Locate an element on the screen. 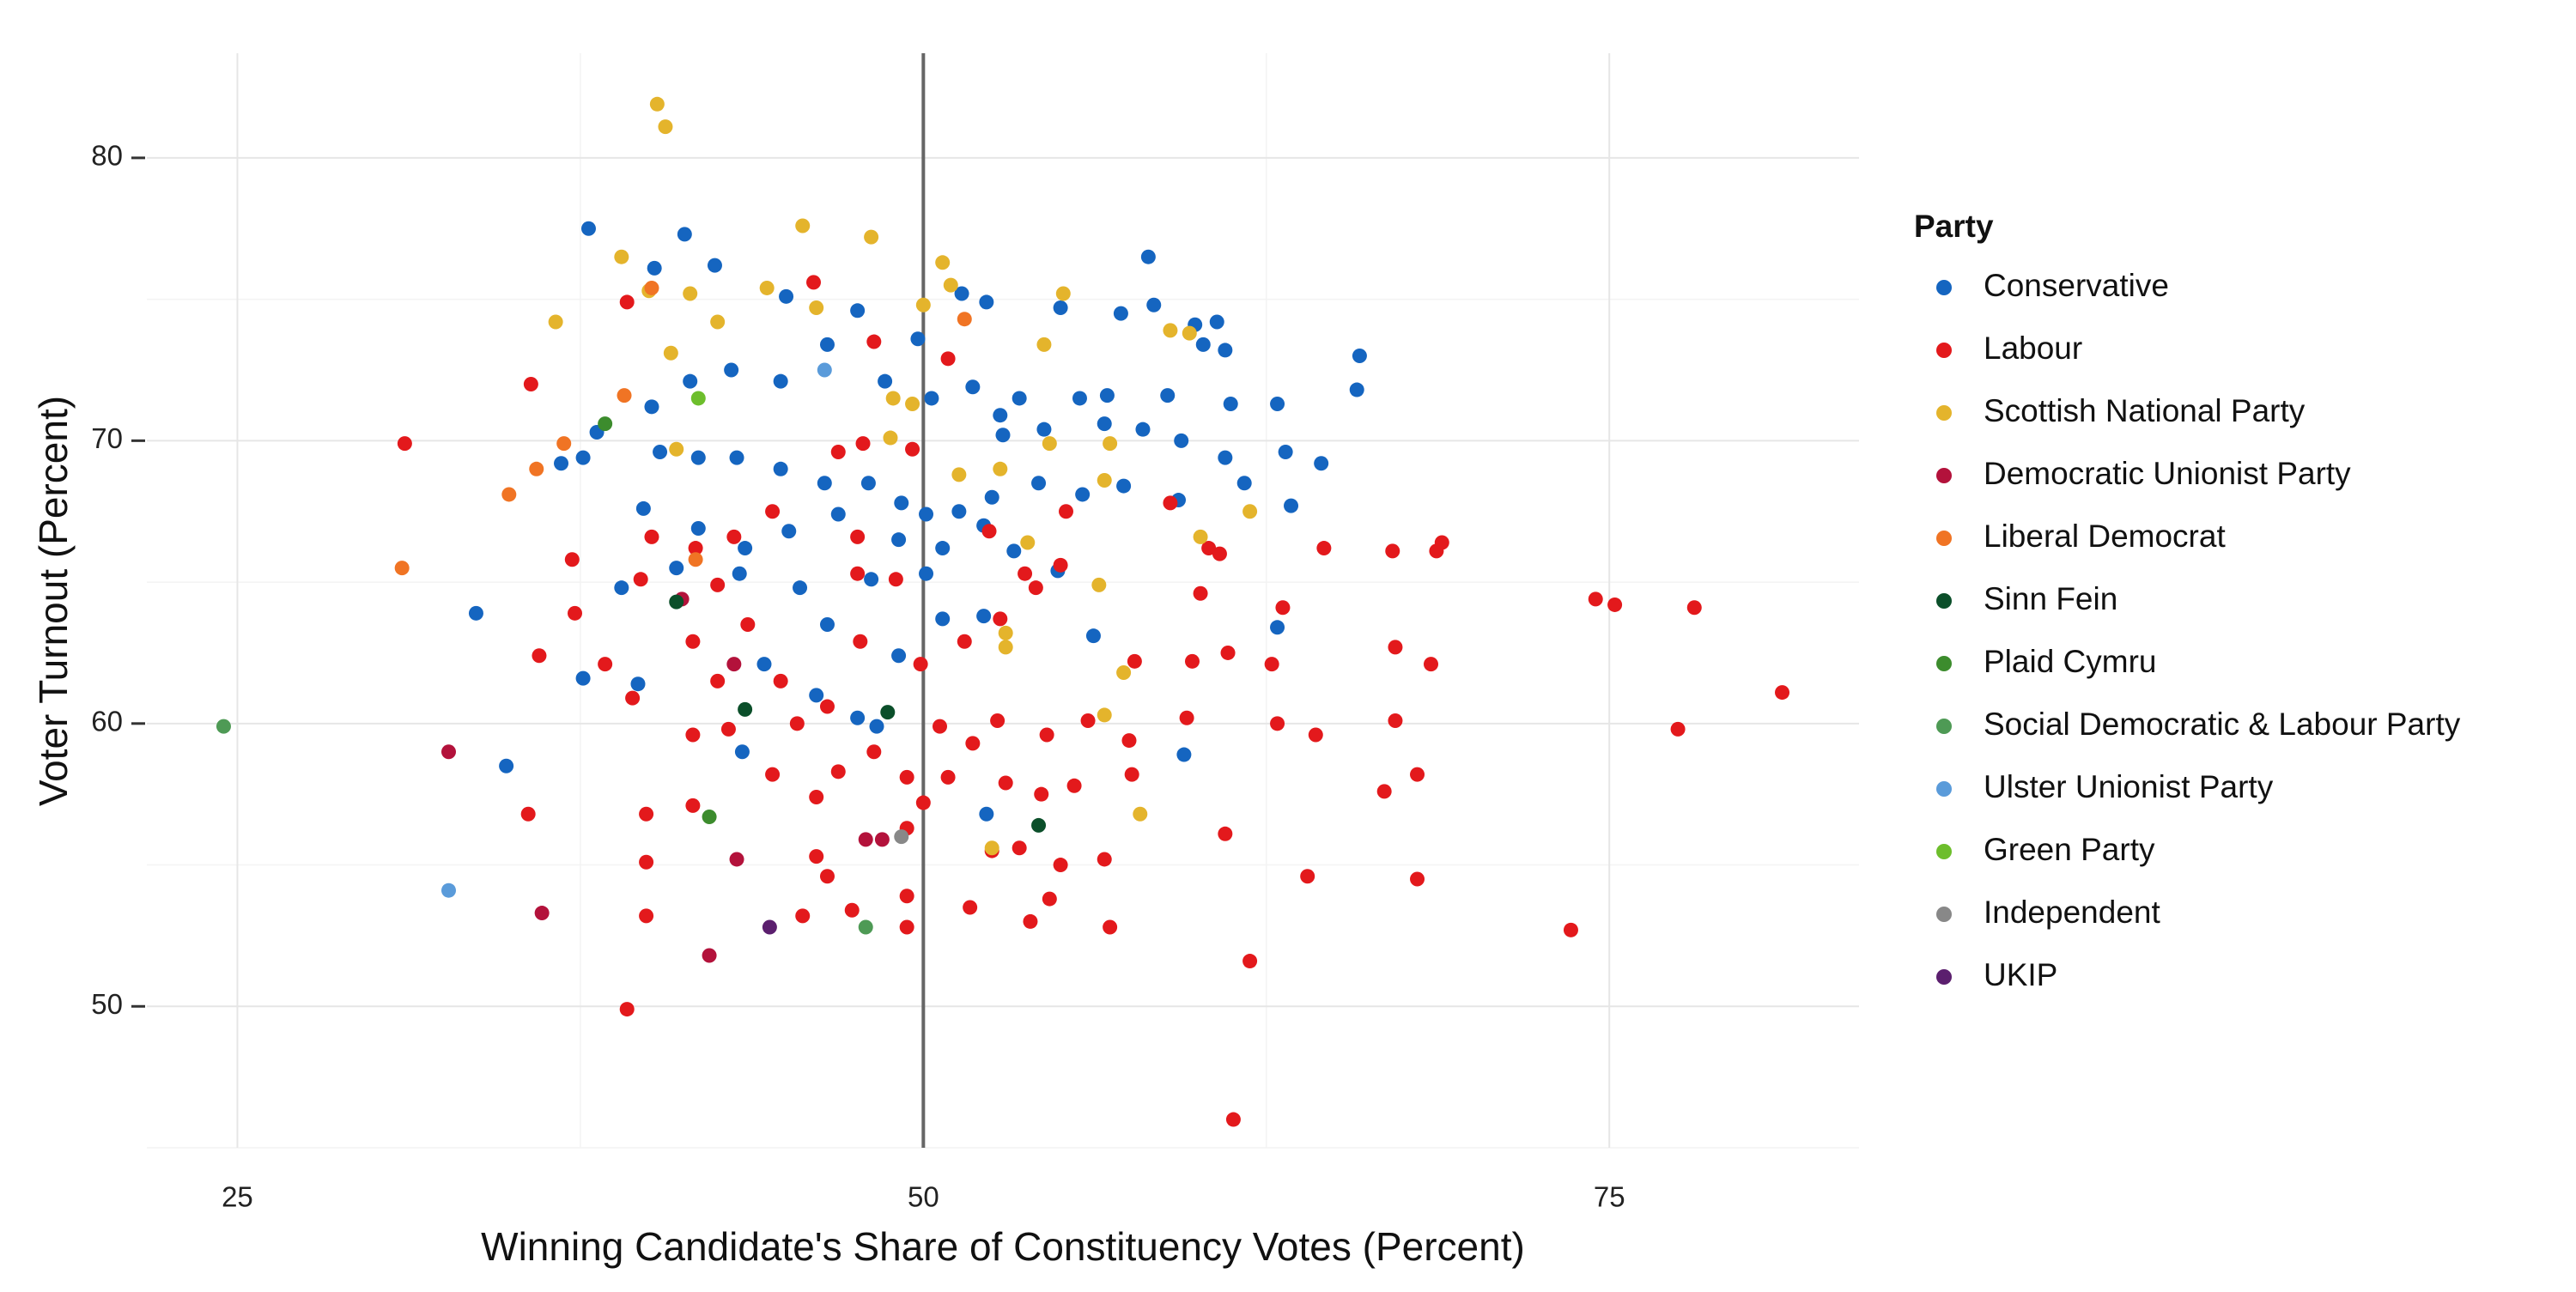 The image size is (2576, 1292). legend-label: Plaid Cymru is located at coordinates (2070, 661).